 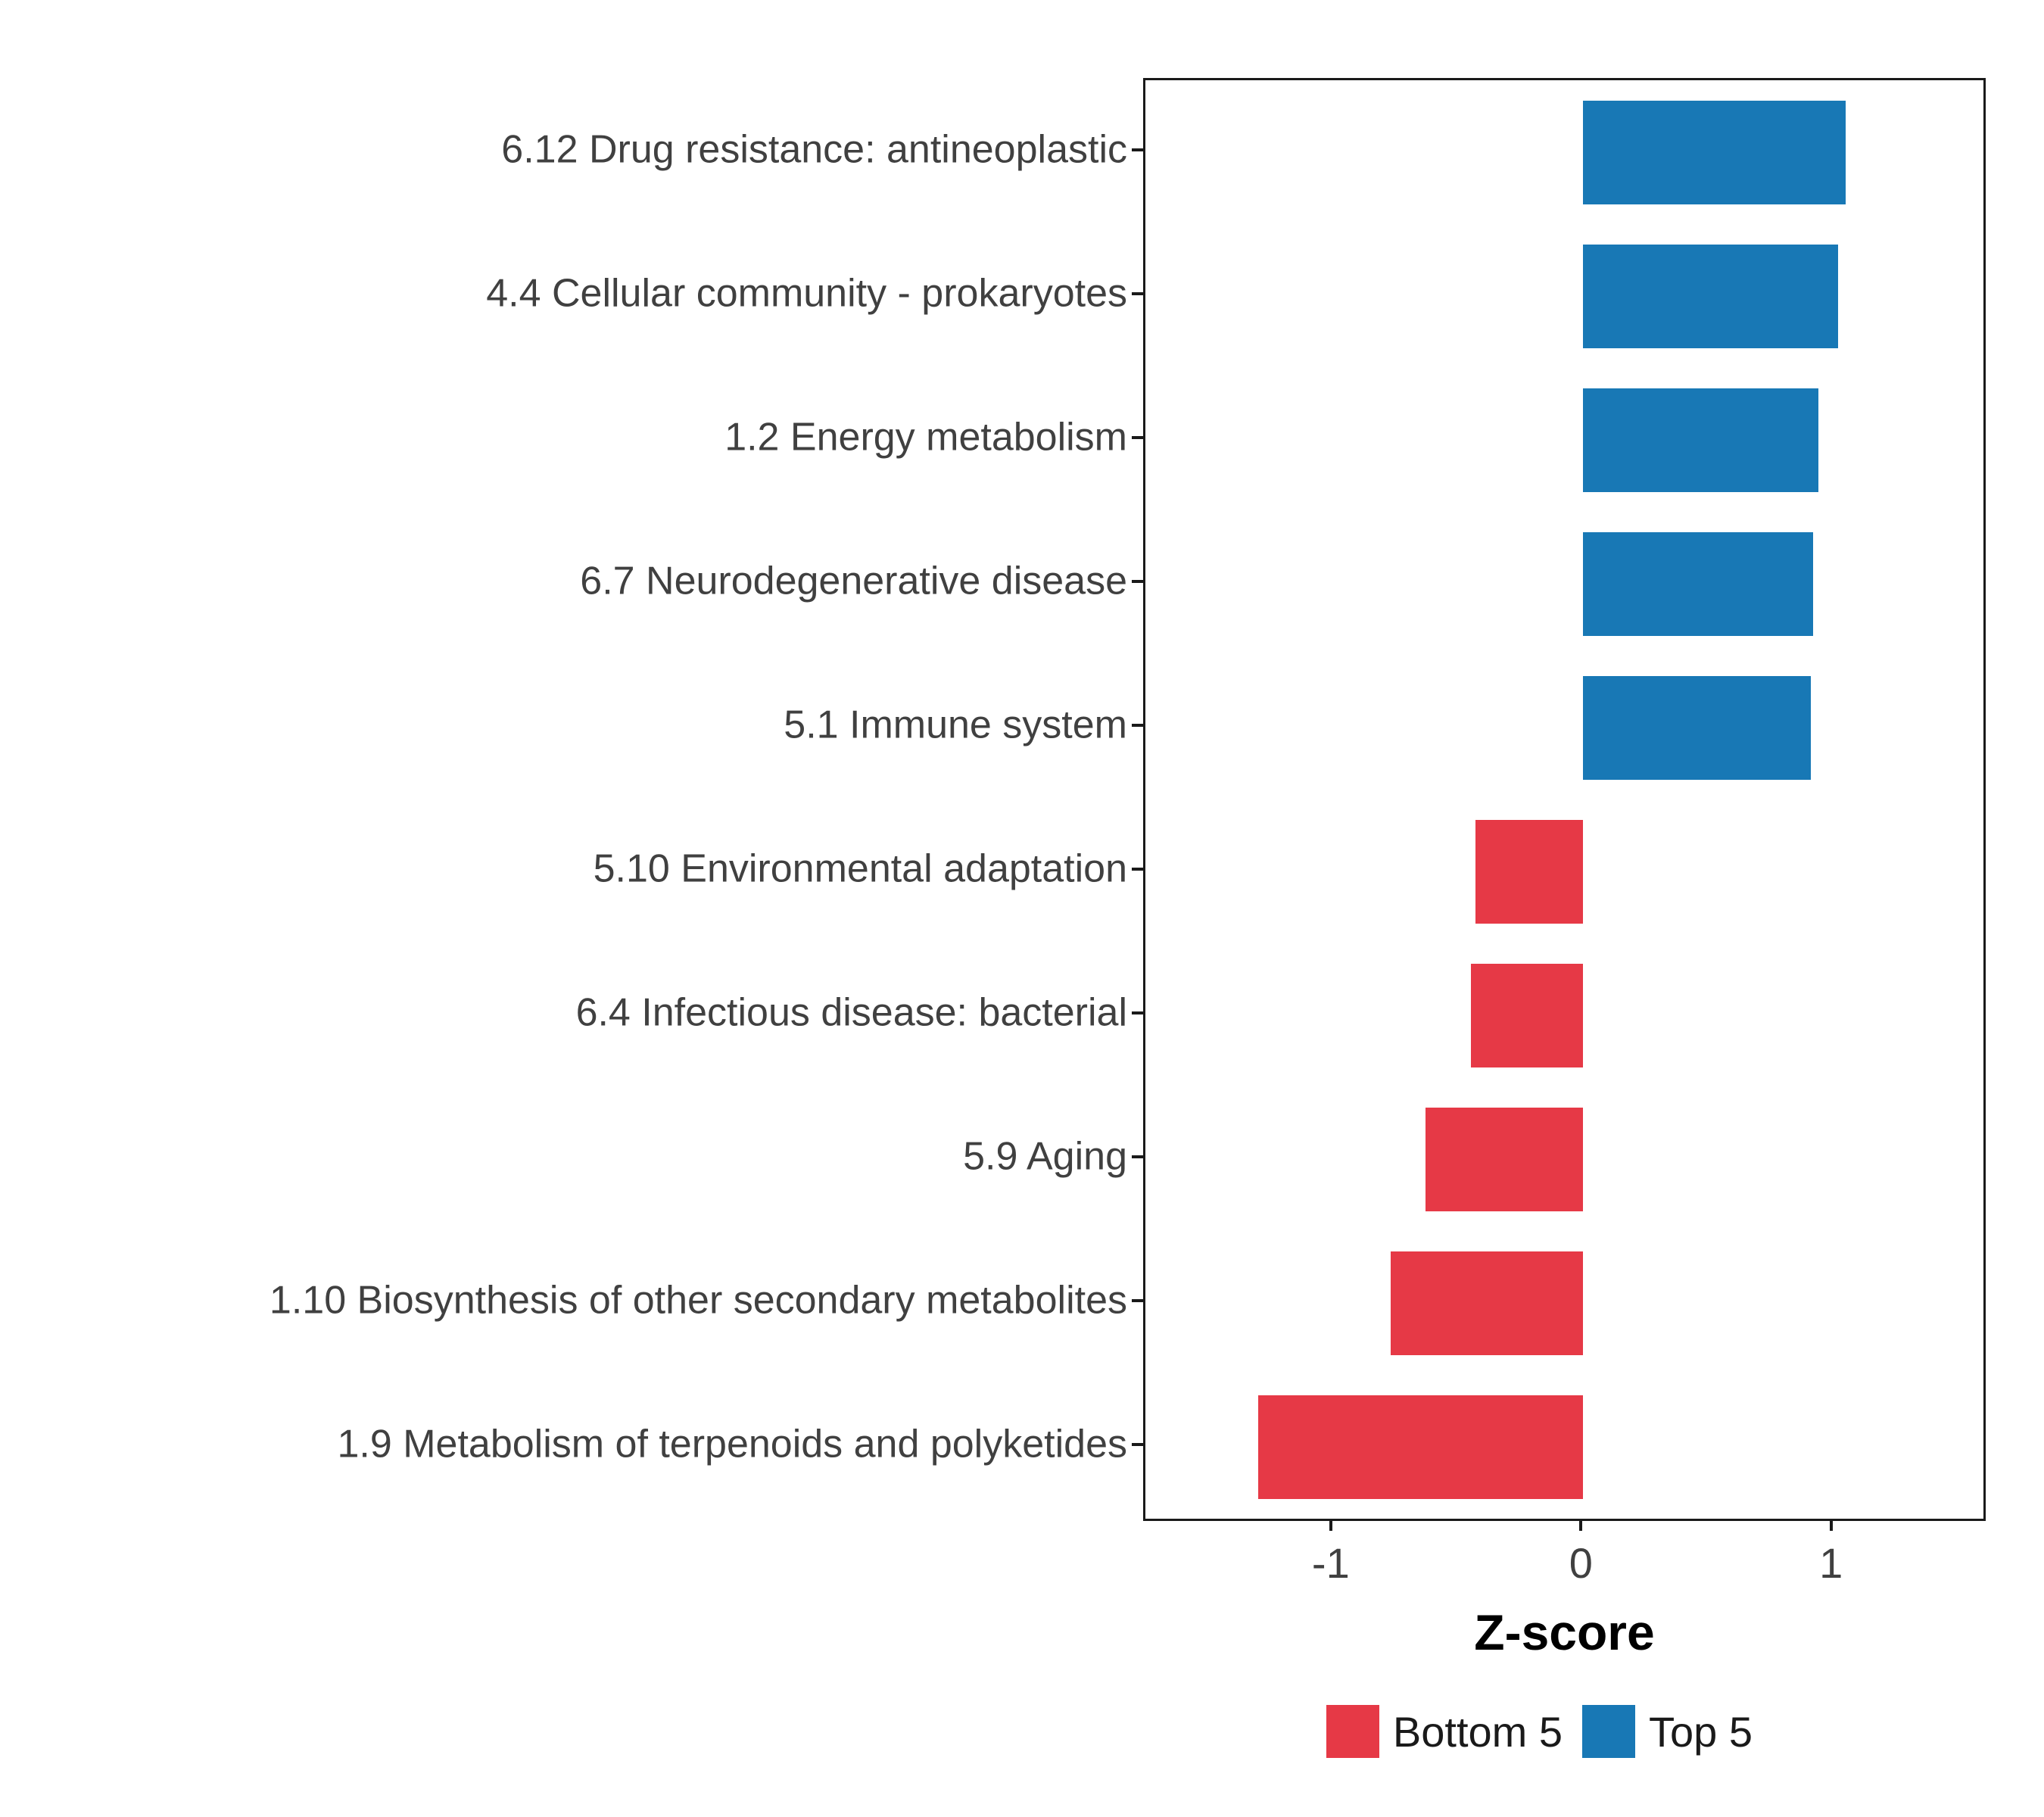 What do you see at coordinates (1477, 1731) in the screenshot?
I see `legend-label-bottom5: Bottom 5` at bounding box center [1477, 1731].